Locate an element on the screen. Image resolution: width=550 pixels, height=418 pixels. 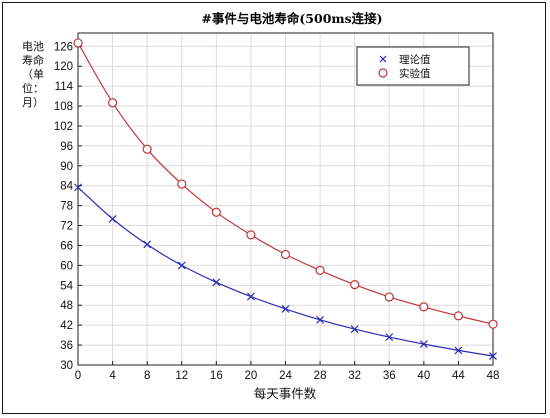
y-axis-ticks: 30 36 42 48 54 60 66 72 78 84 90 96 102 108 114 120 126 is located at coordinates (68, 206).